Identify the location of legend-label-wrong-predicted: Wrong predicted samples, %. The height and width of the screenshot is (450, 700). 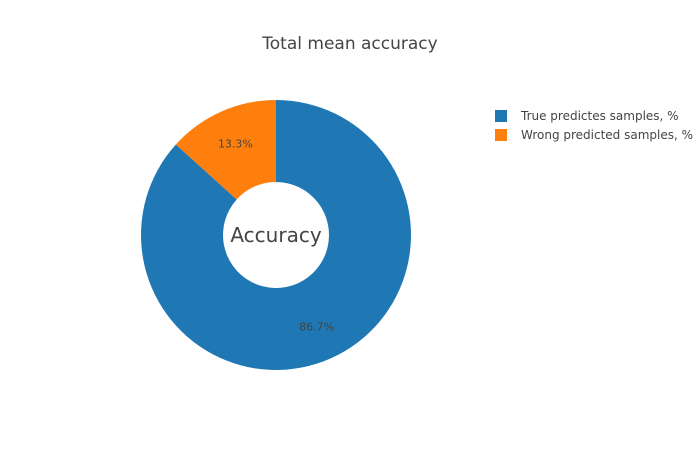
(607, 134).